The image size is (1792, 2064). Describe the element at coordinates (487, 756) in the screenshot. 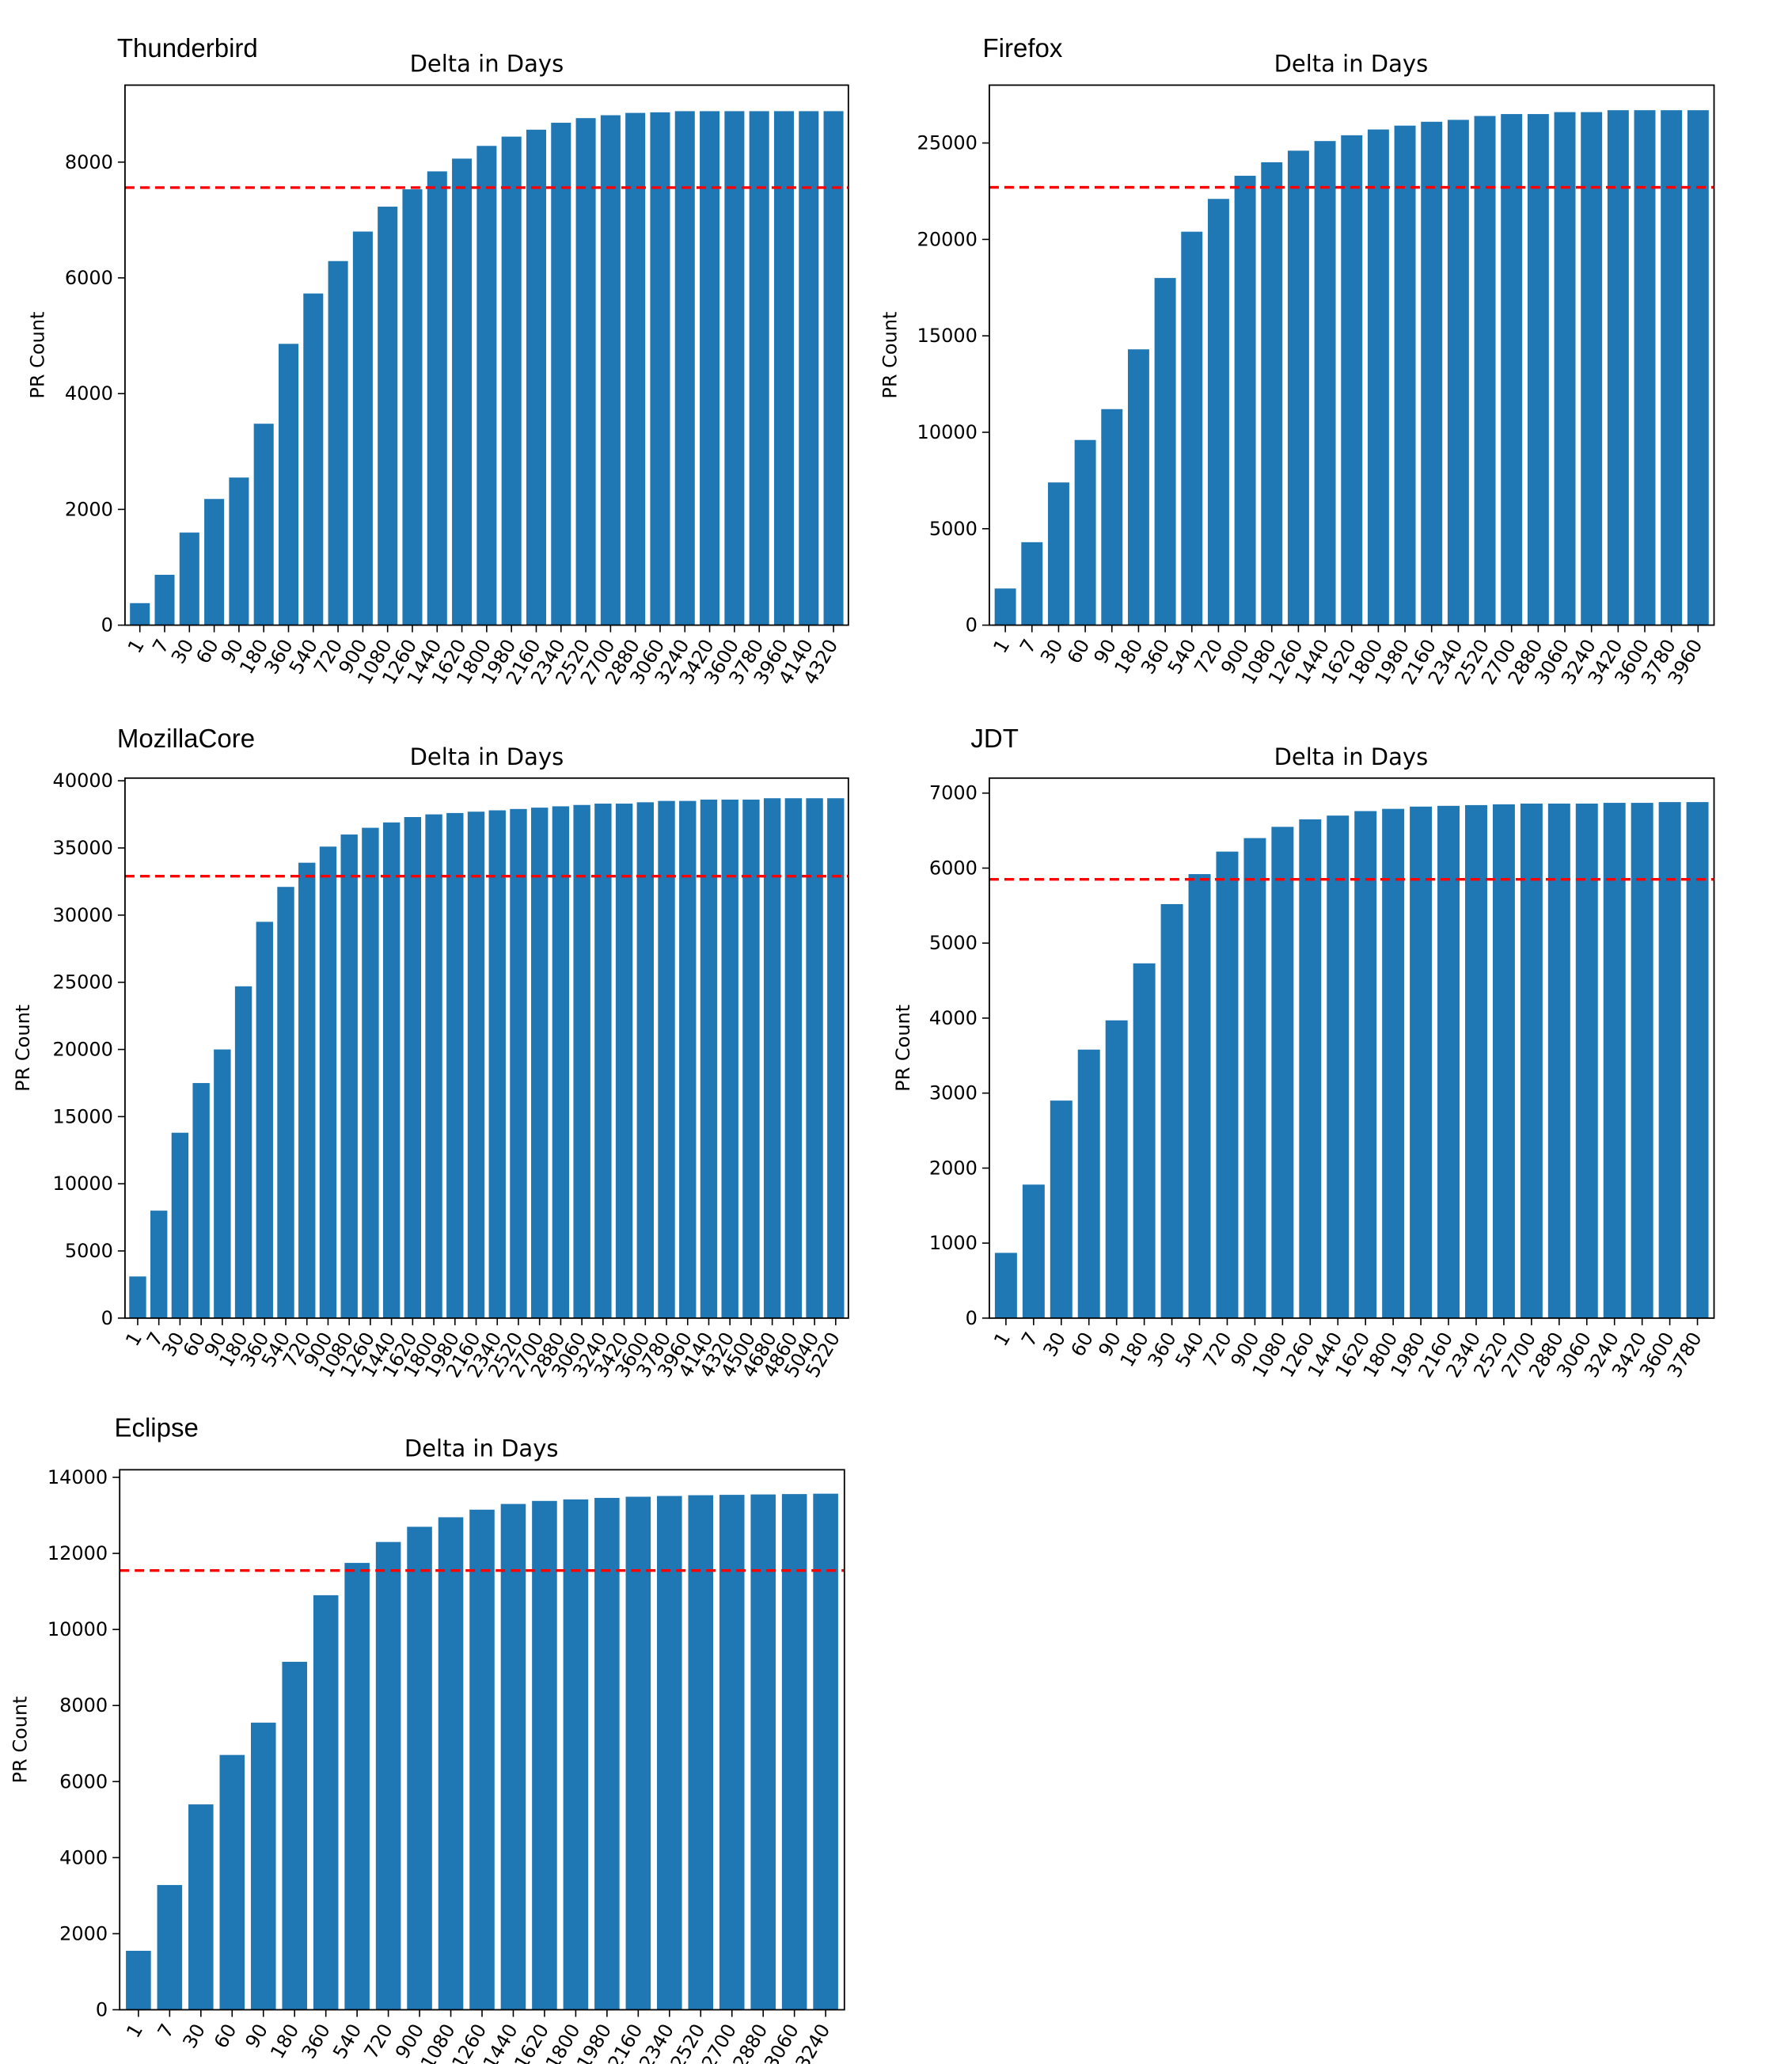

I see `chart-title: Delta in Days` at that location.